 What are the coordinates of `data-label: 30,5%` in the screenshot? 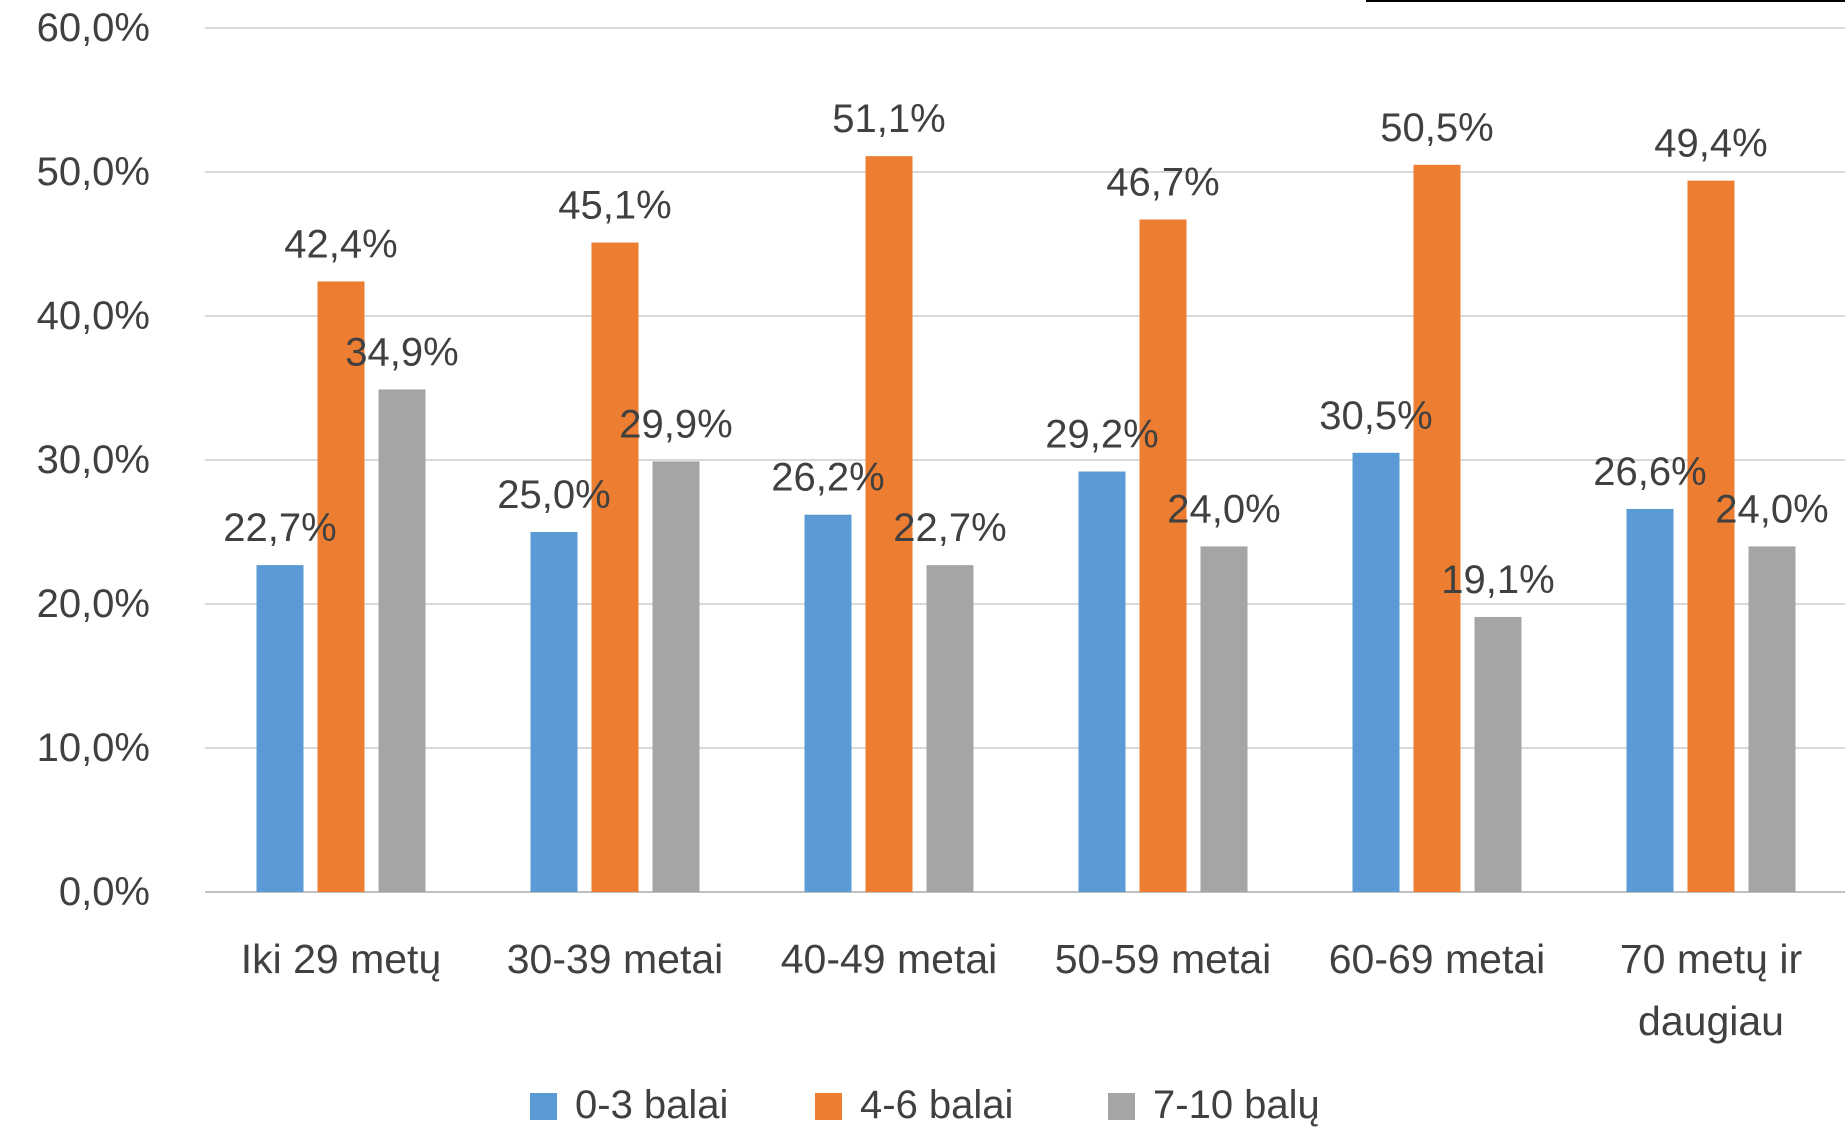 It's located at (1375, 416).